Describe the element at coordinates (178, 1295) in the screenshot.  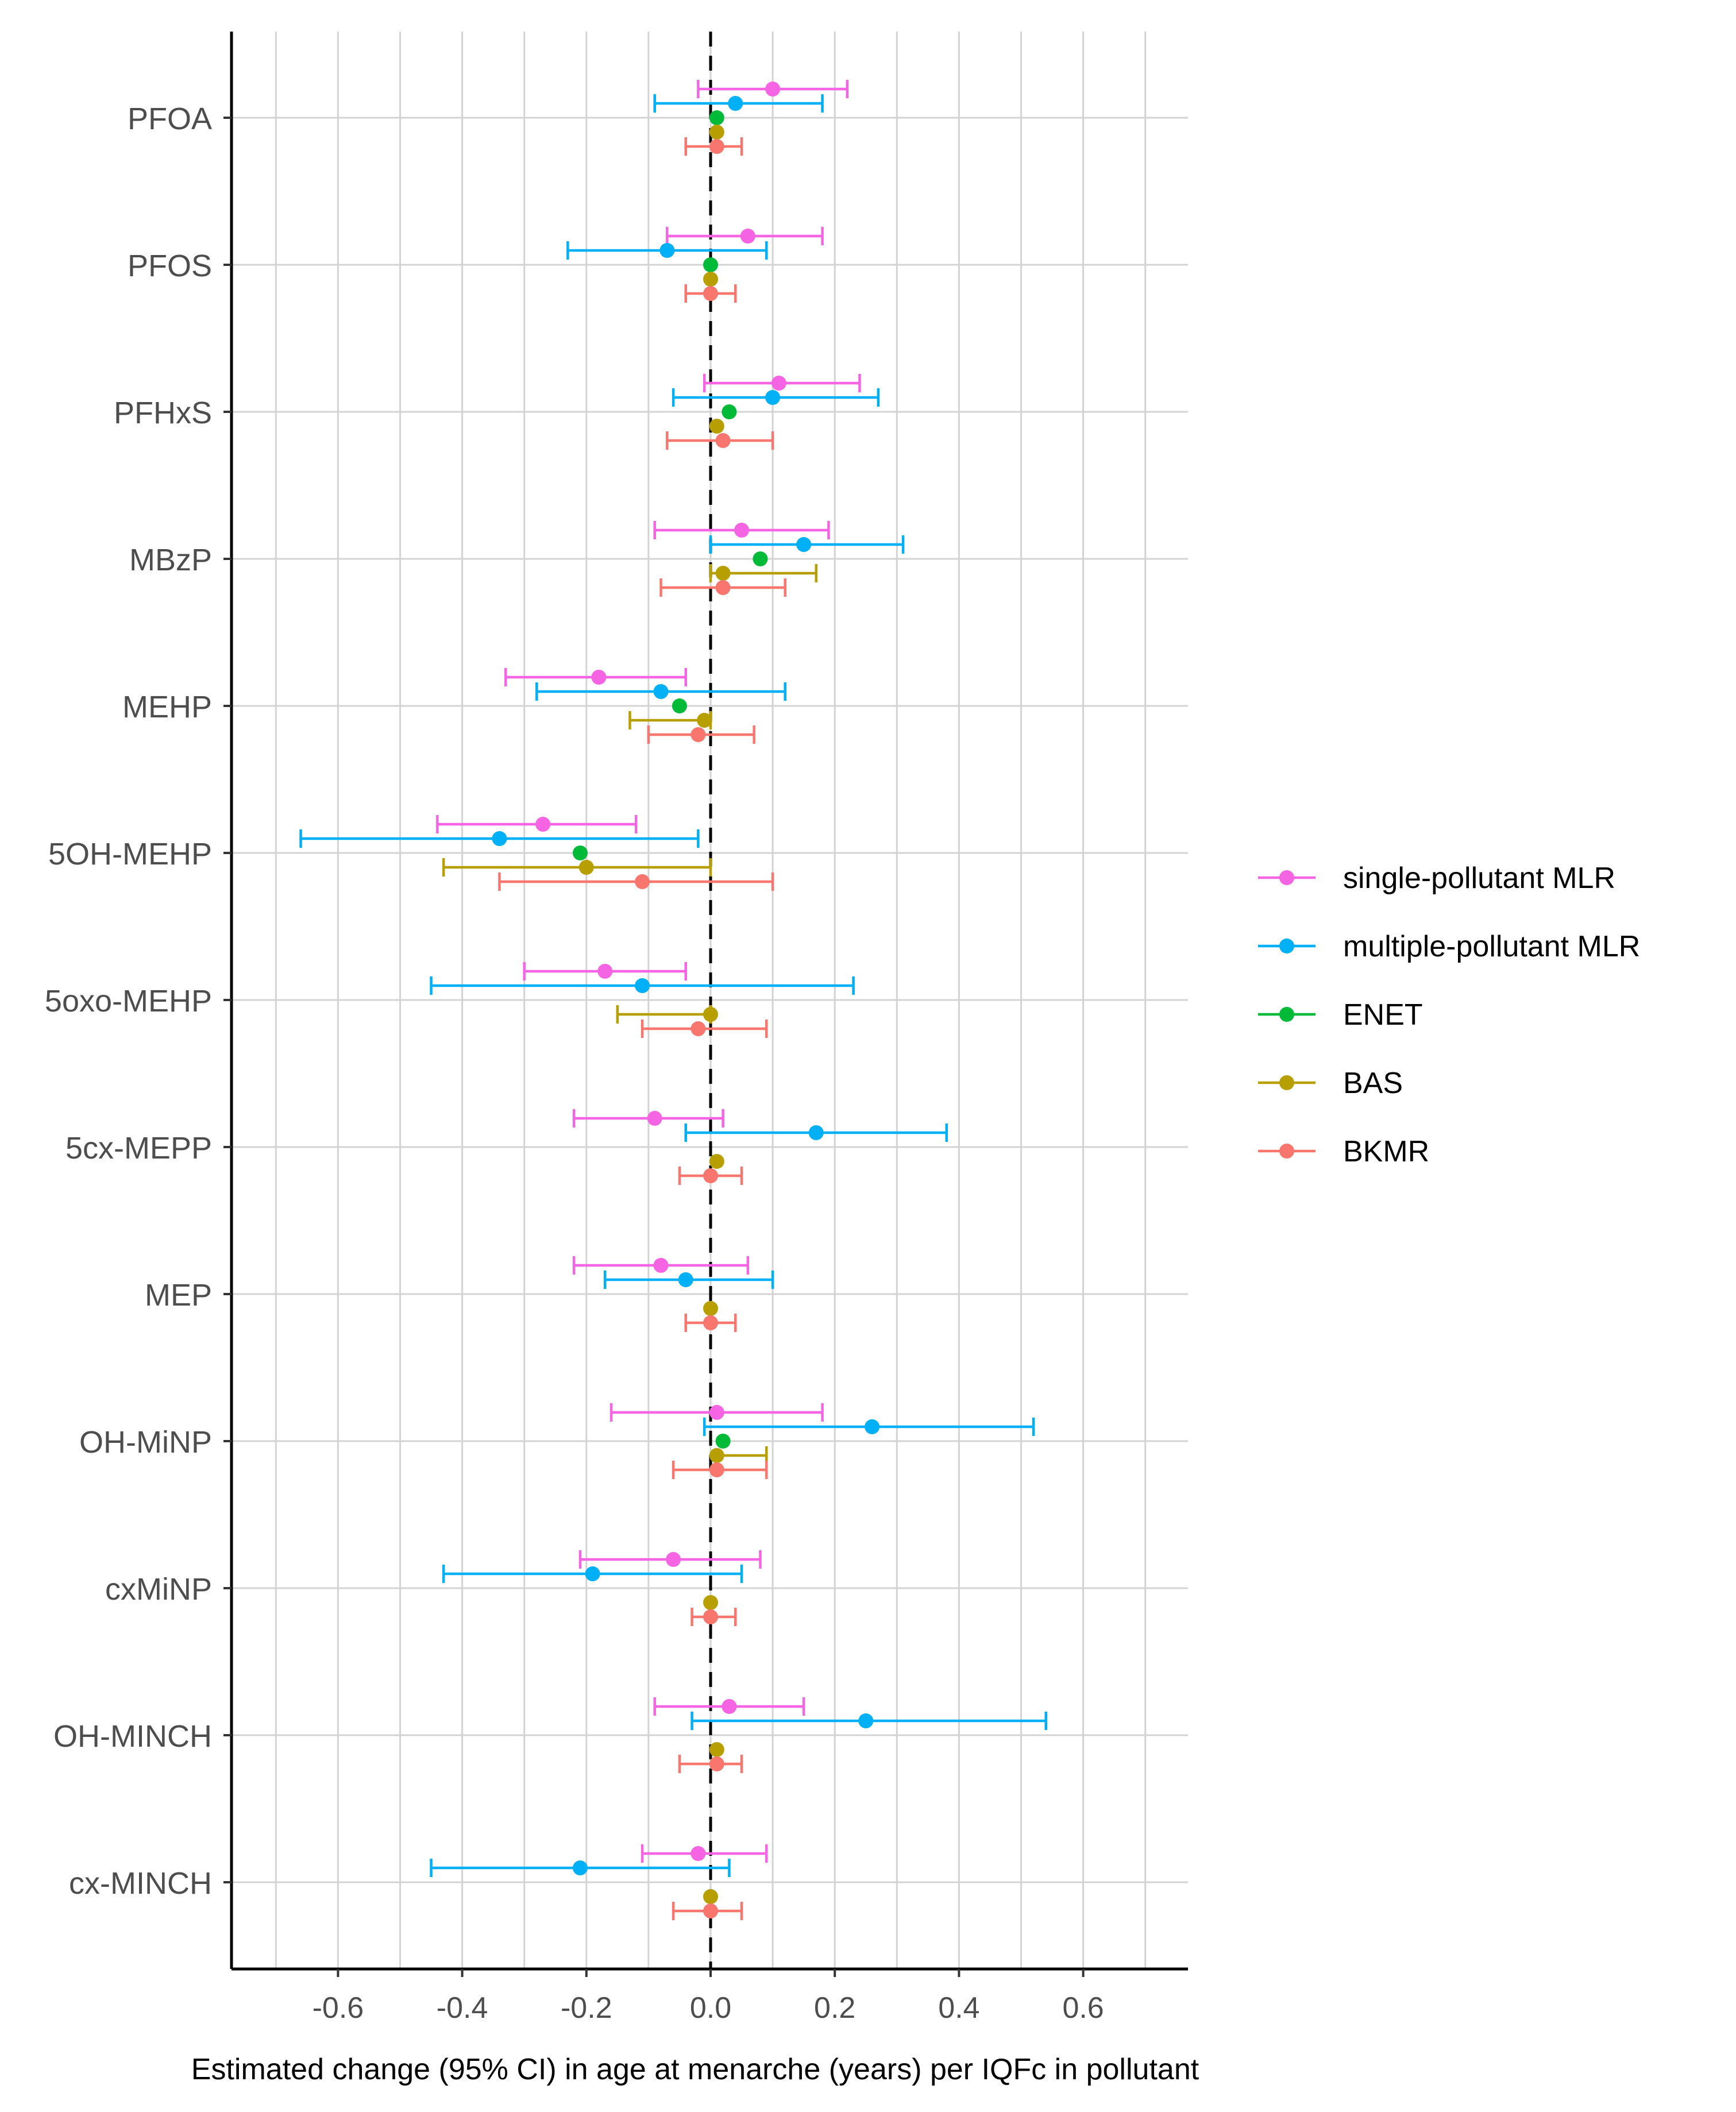
I see `y-tick-label-mep: MEP` at that location.